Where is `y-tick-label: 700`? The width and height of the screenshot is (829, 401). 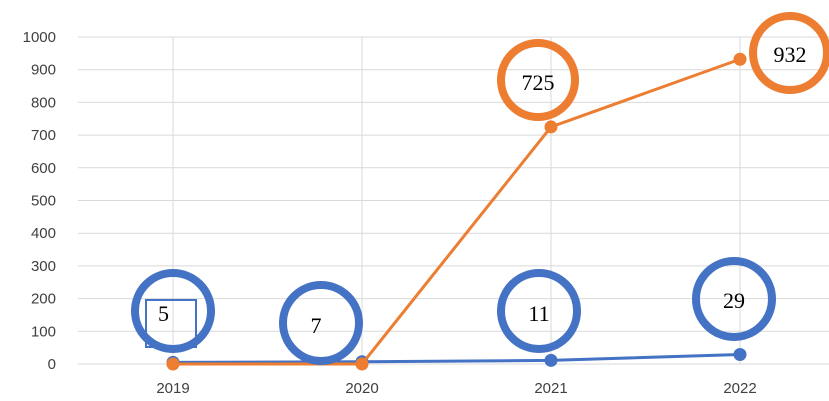 y-tick-label: 700 is located at coordinates (43, 135).